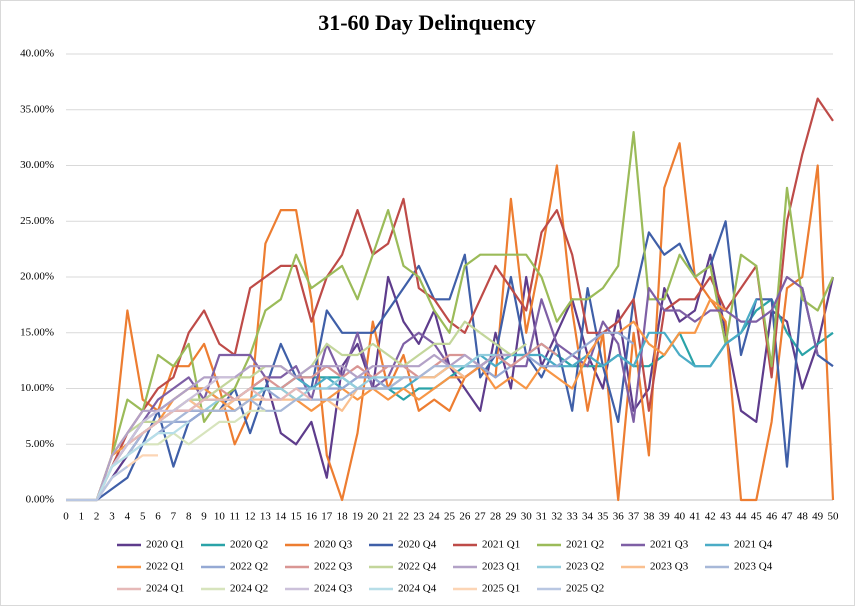 Image resolution: width=855 pixels, height=606 pixels. What do you see at coordinates (757, 517) in the screenshot?
I see `x-tick-label: 45` at bounding box center [757, 517].